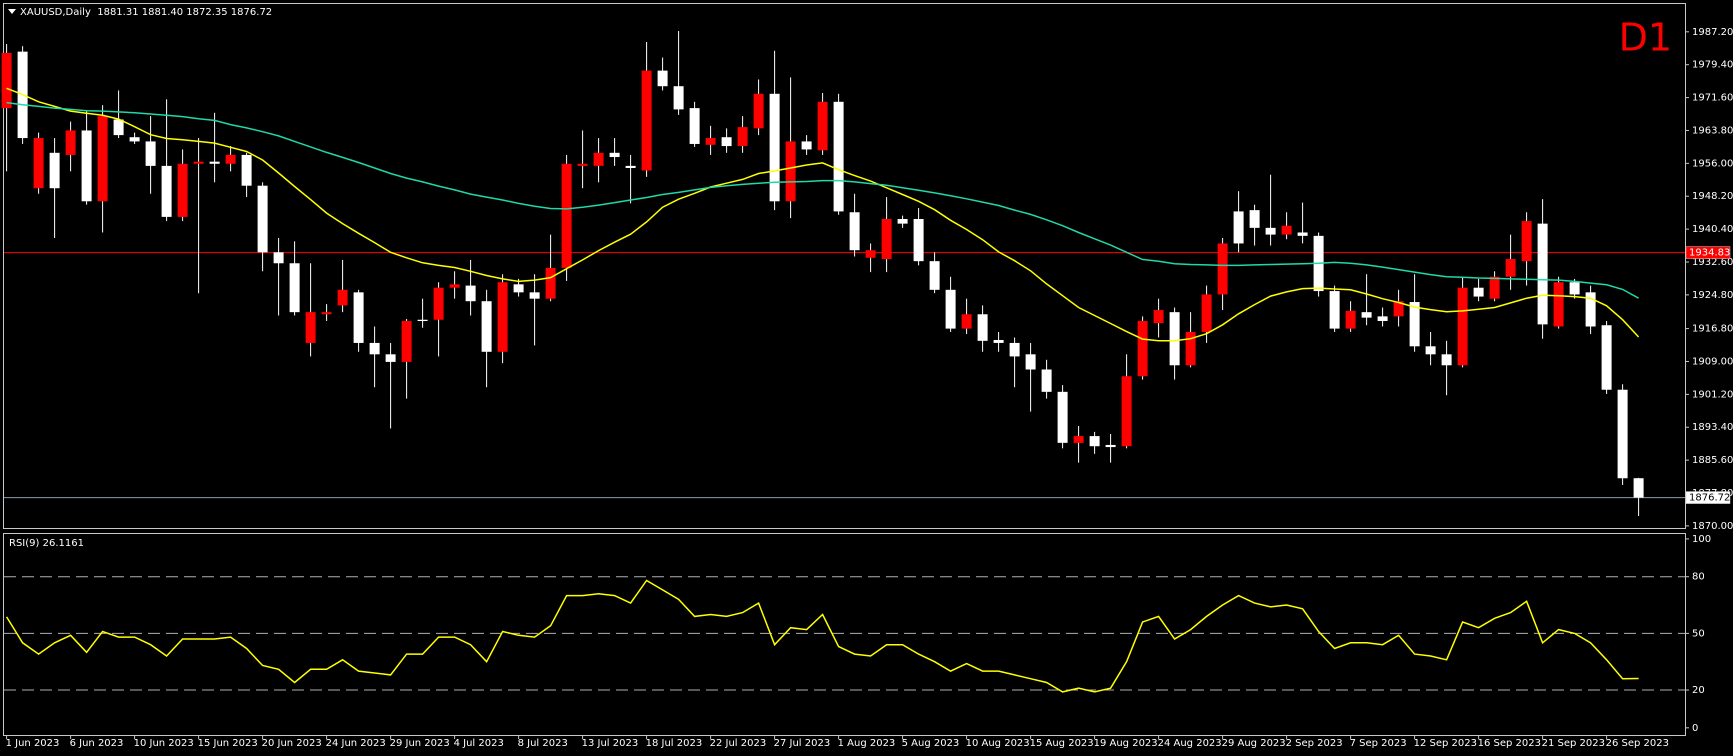 The image size is (1733, 756). Describe the element at coordinates (1712, 295) in the screenshot. I see `y-tick-label: 1924.80` at that location.